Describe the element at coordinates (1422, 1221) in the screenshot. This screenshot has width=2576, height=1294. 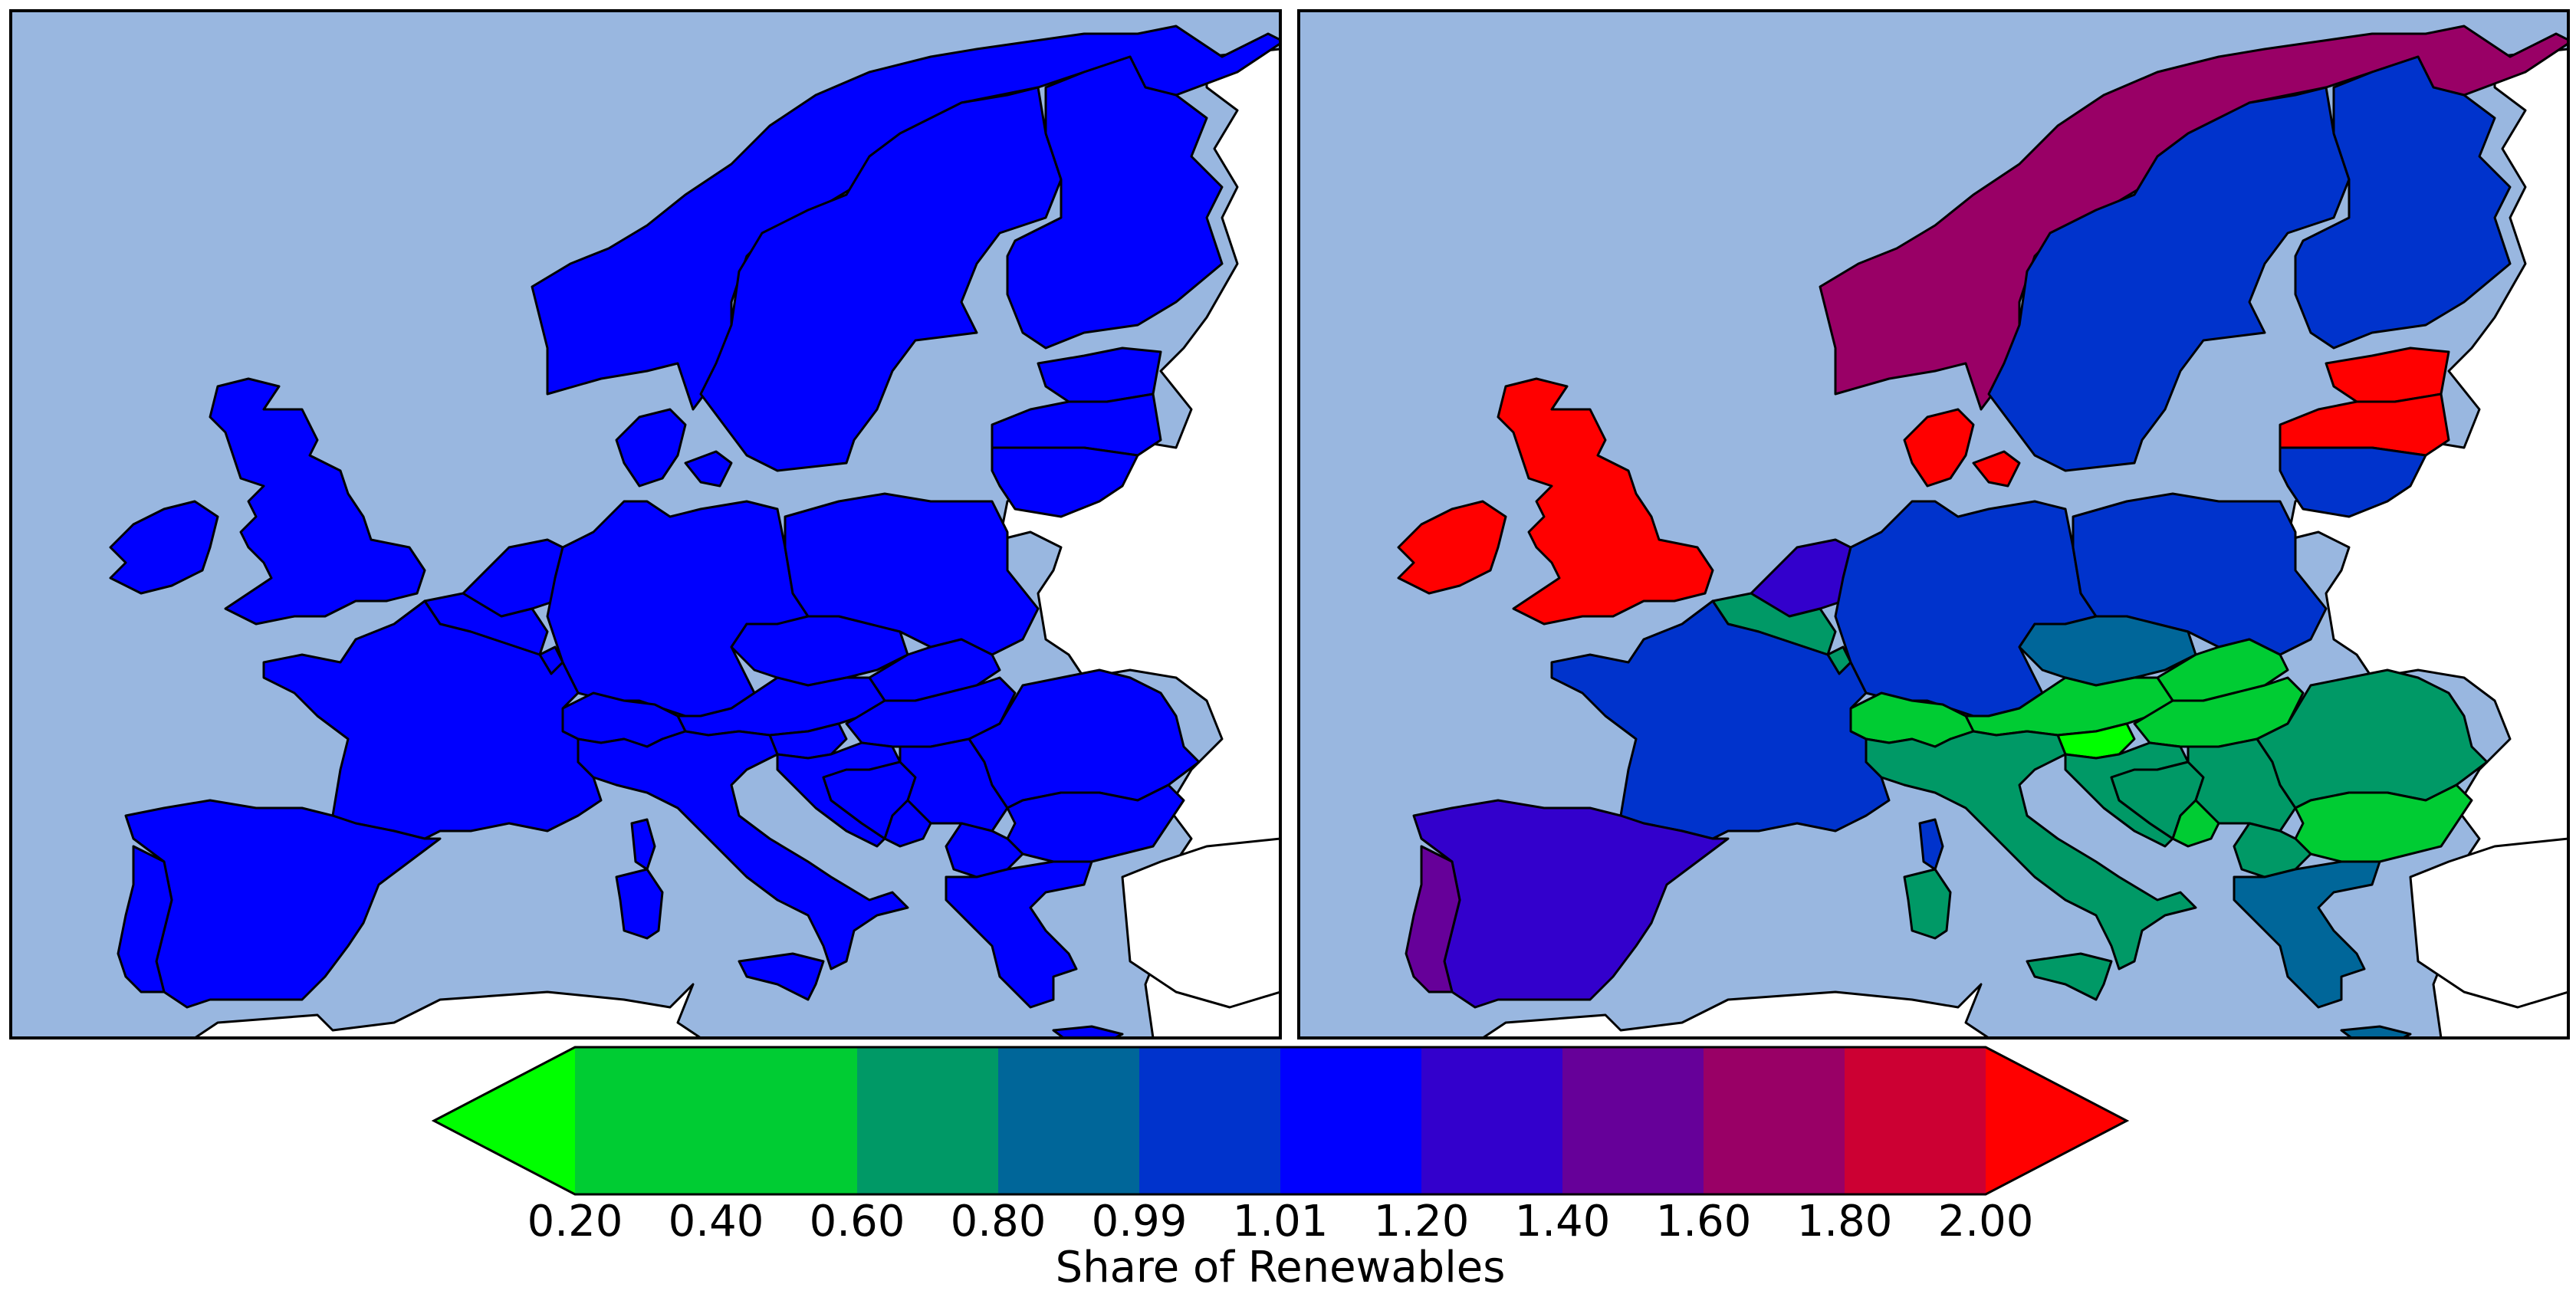
I see `colorbar-tick-label: 1.20` at that location.